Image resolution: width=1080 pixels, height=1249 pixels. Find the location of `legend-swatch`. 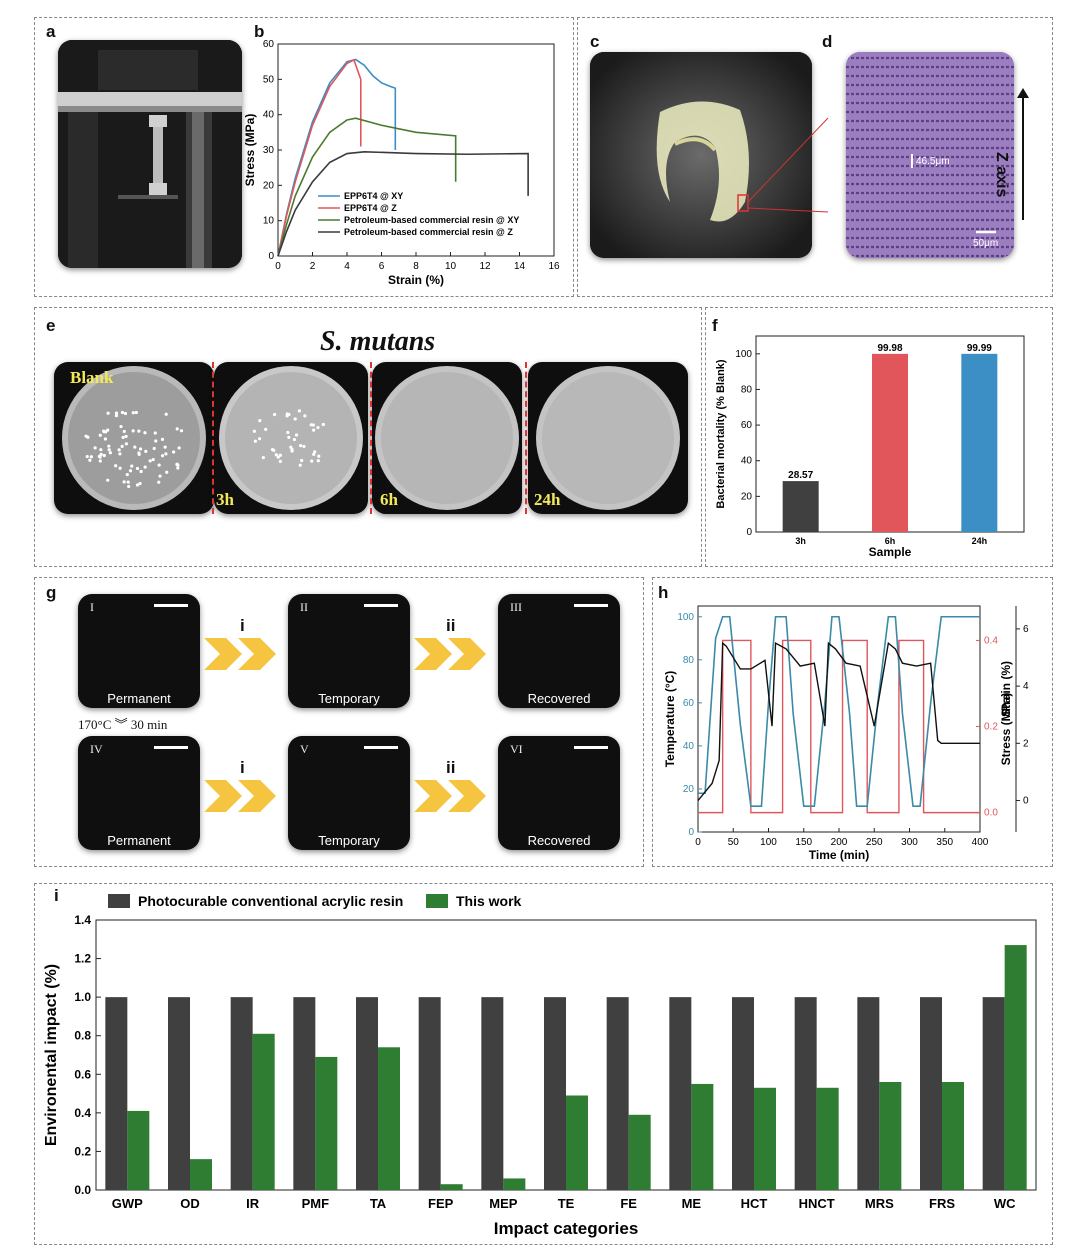

legend-swatch is located at coordinates (437, 901).